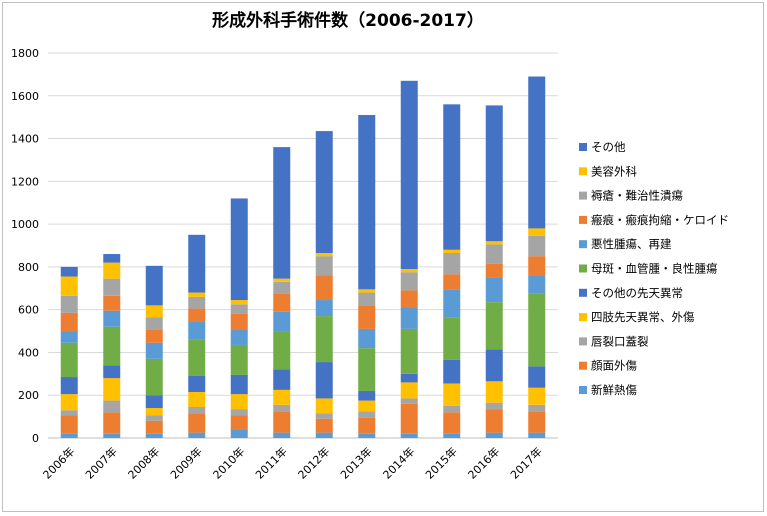  Describe the element at coordinates (28, 352) in the screenshot. I see `y-tick-label: 400` at that location.